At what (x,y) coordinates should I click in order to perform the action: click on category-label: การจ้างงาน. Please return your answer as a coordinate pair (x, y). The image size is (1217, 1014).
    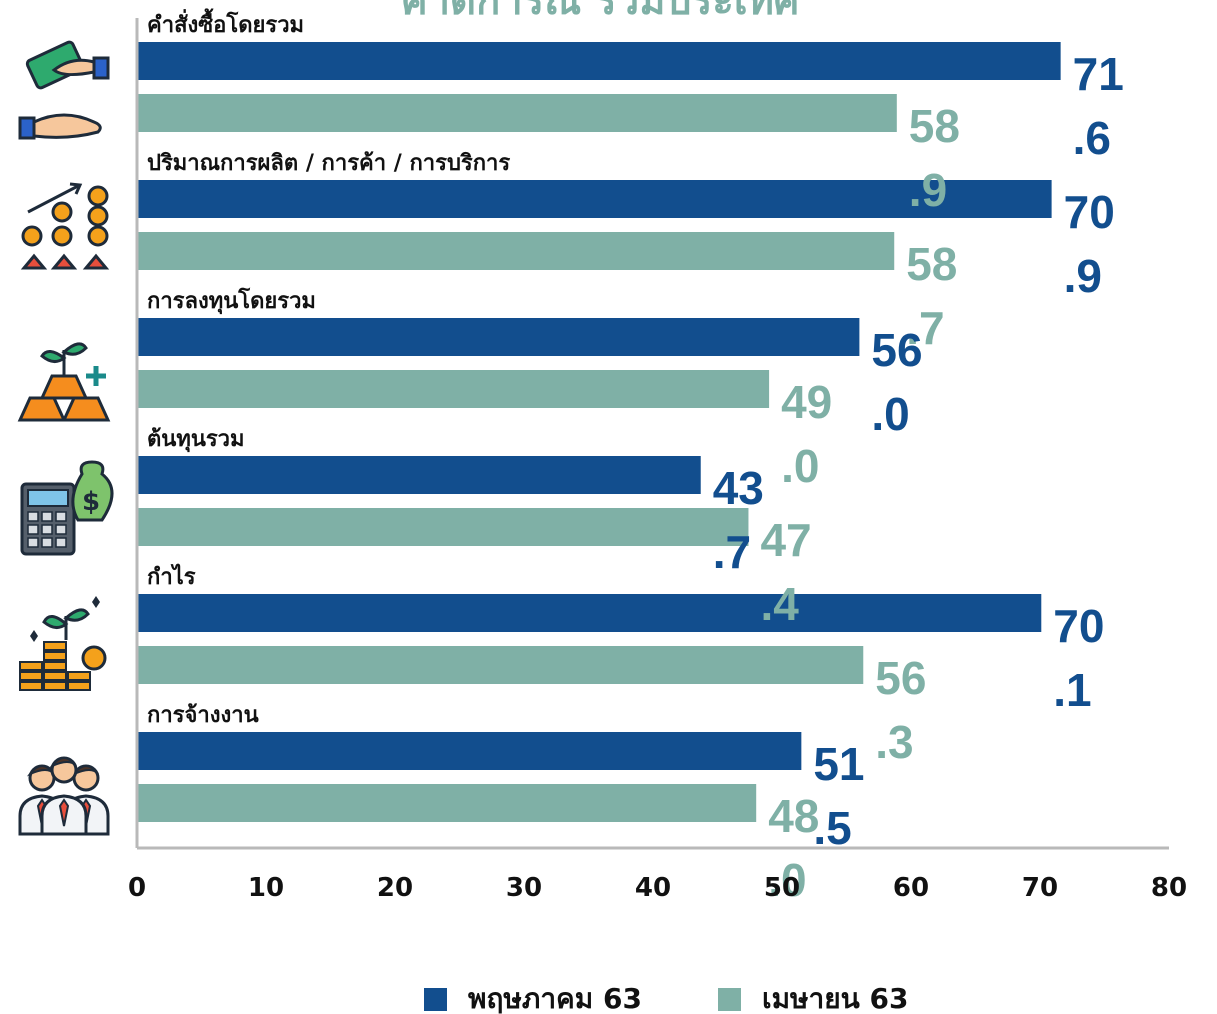
    Looking at the image, I should click on (203, 715).